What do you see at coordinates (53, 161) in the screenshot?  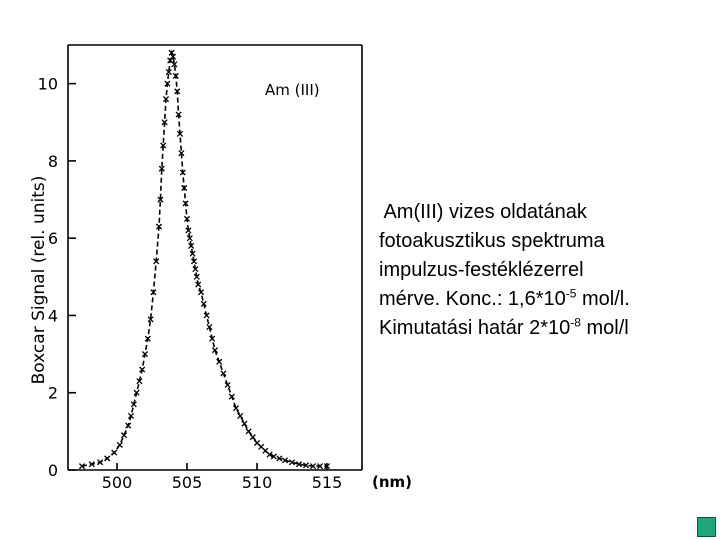 I see `y-tick-label: 8` at bounding box center [53, 161].